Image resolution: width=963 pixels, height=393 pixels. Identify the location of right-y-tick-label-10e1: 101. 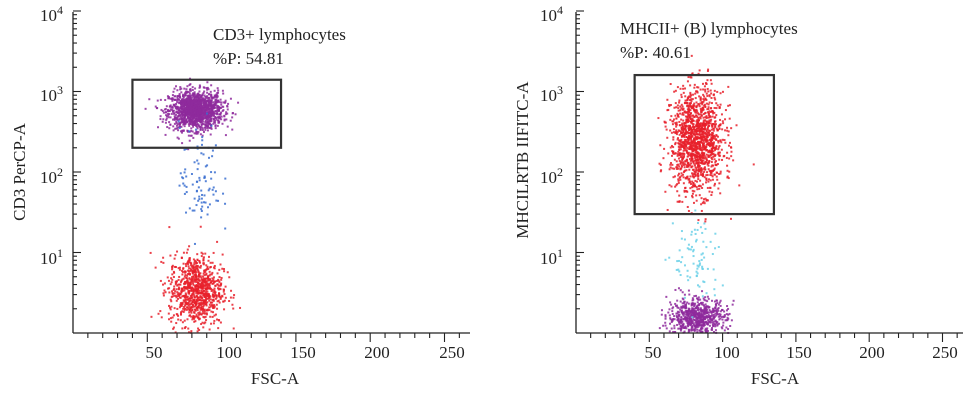
(551, 257).